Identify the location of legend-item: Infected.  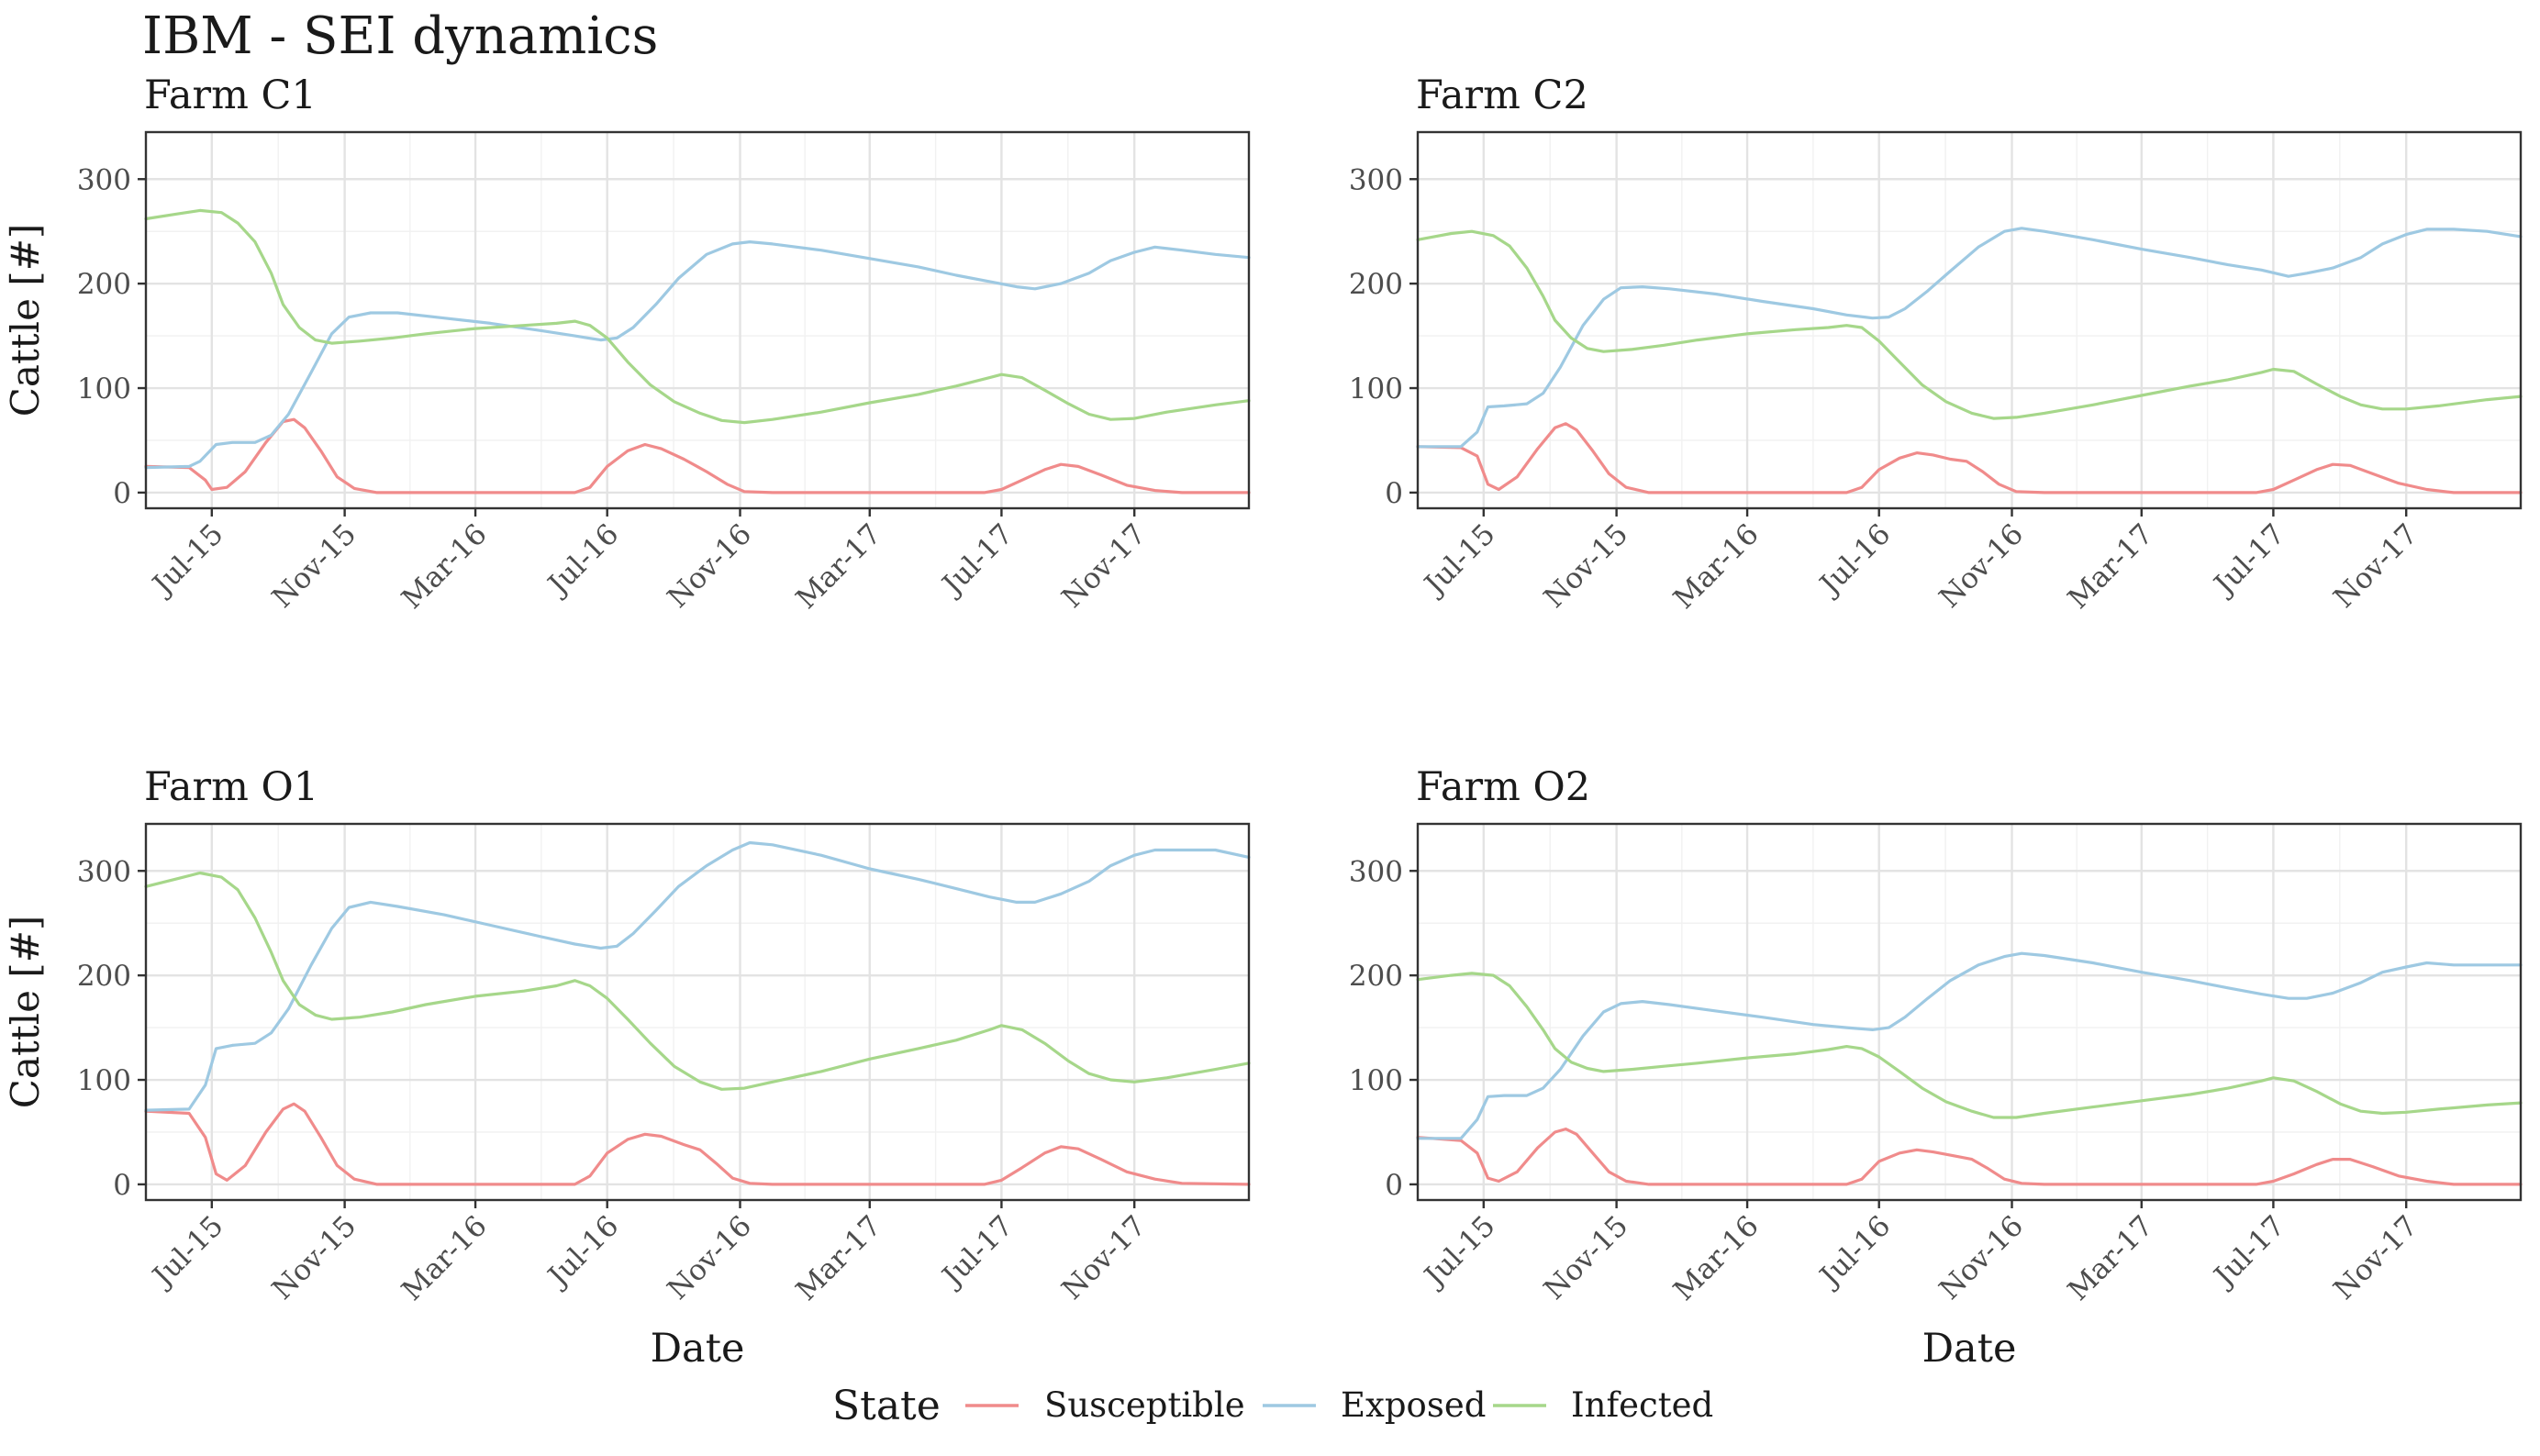
(1603, 1405).